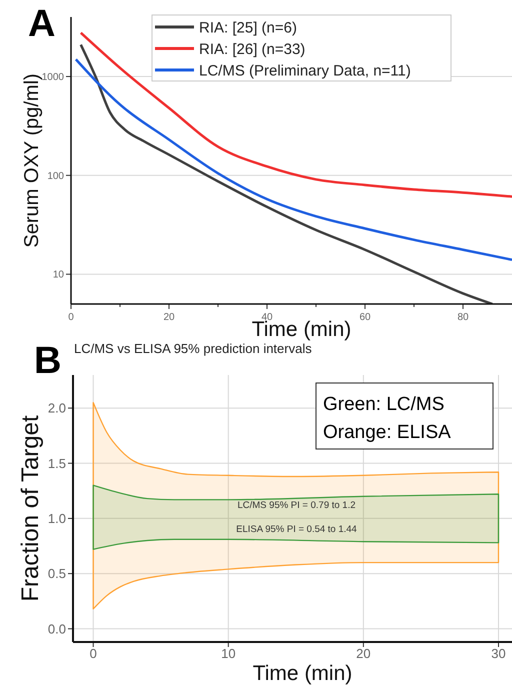  What do you see at coordinates (48, 361) in the screenshot?
I see `text: B` at bounding box center [48, 361].